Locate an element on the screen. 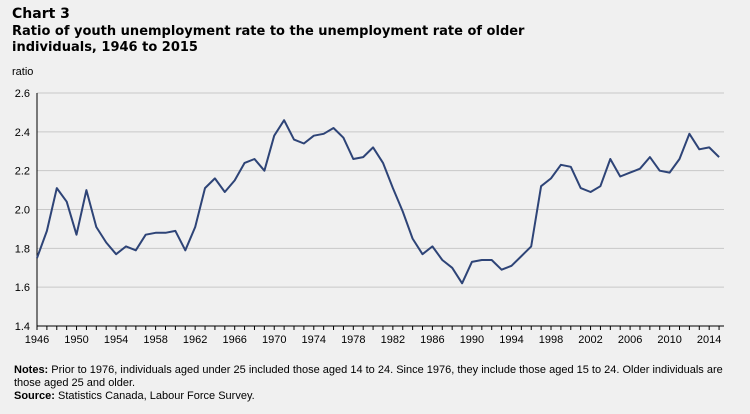 The image size is (750, 414). x-tick-label: 1962 is located at coordinates (195, 340).